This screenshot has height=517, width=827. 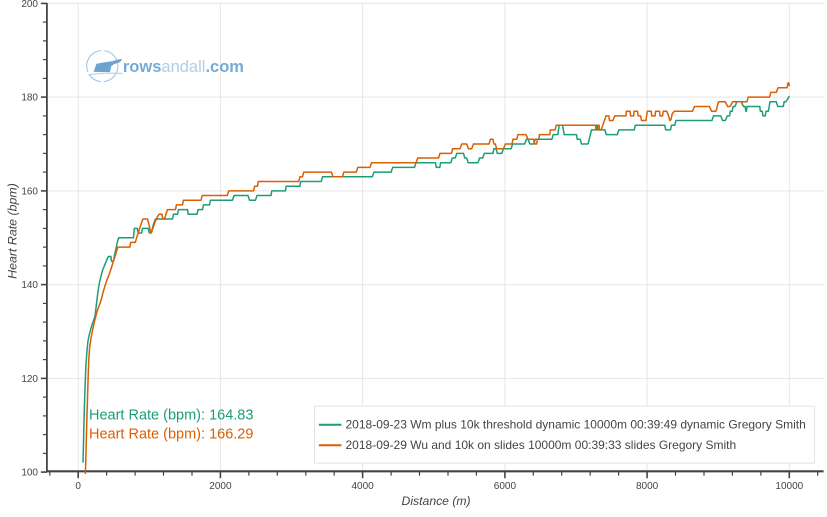 I want to click on svg-text: rowsandall.com, so click(x=183, y=67).